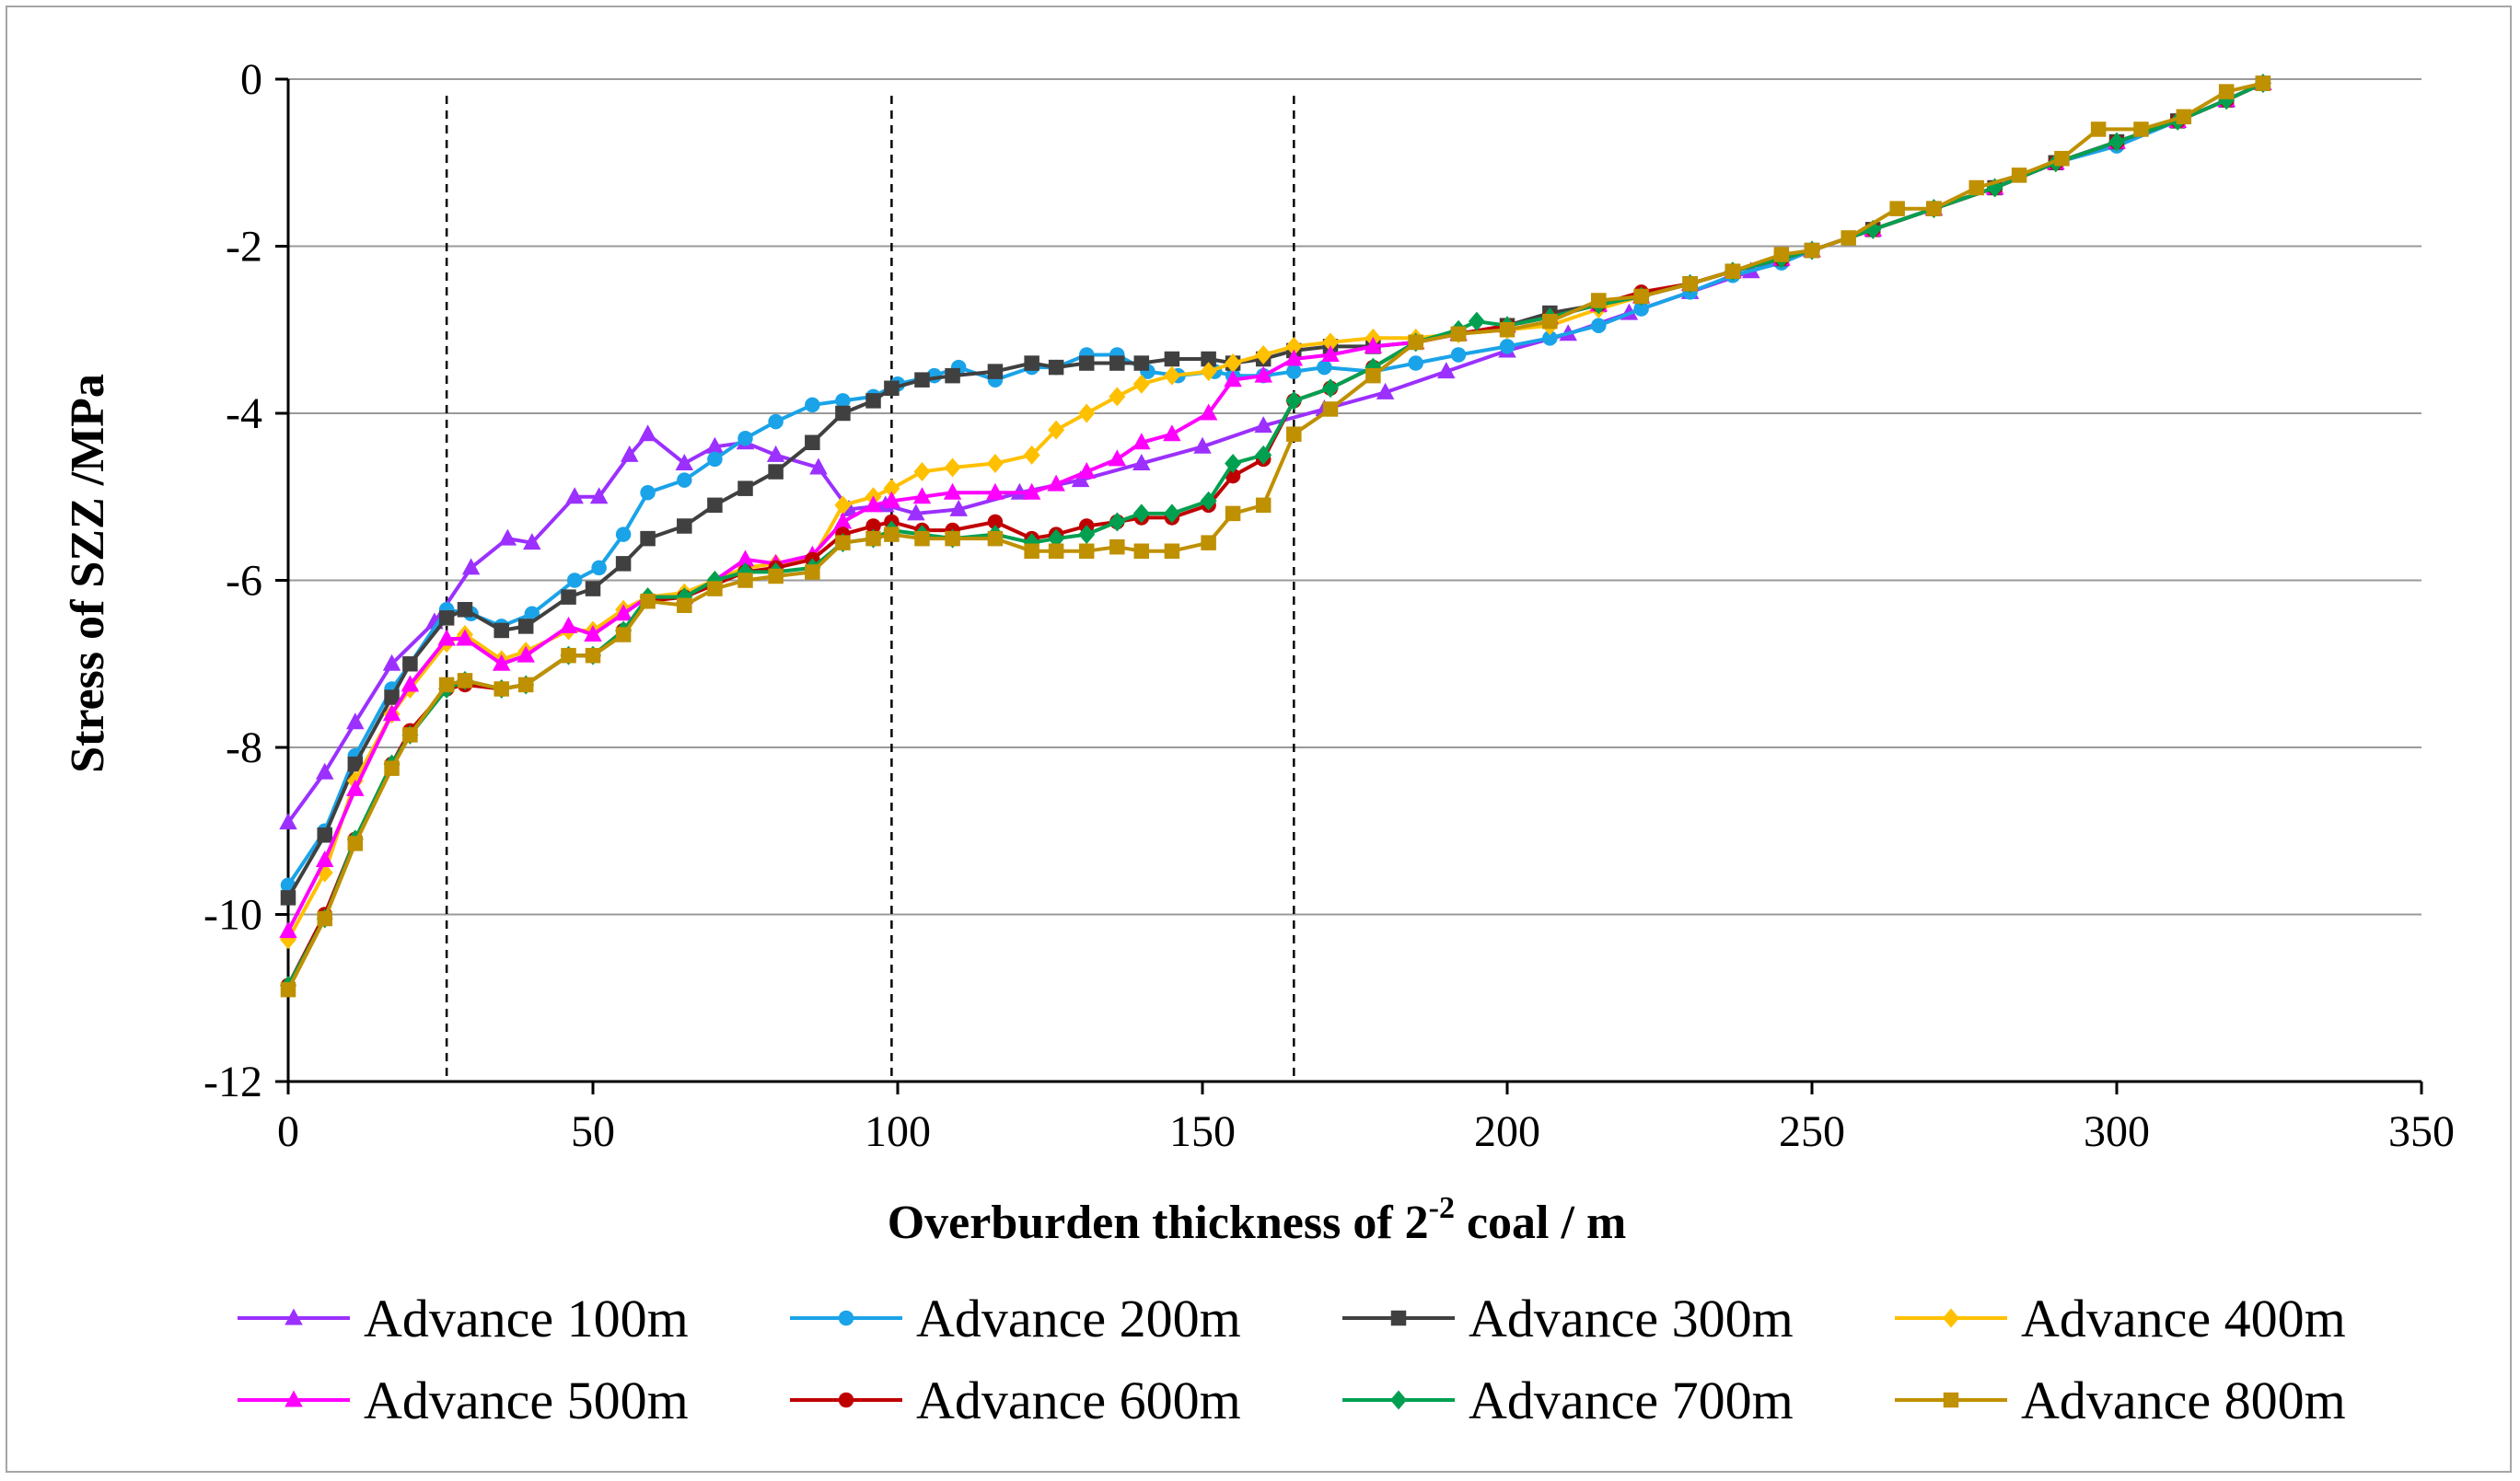 This screenshot has height=1481, width=2520. Describe the element at coordinates (1015, 1400) in the screenshot. I see `legend-item: Advance 600m` at that location.